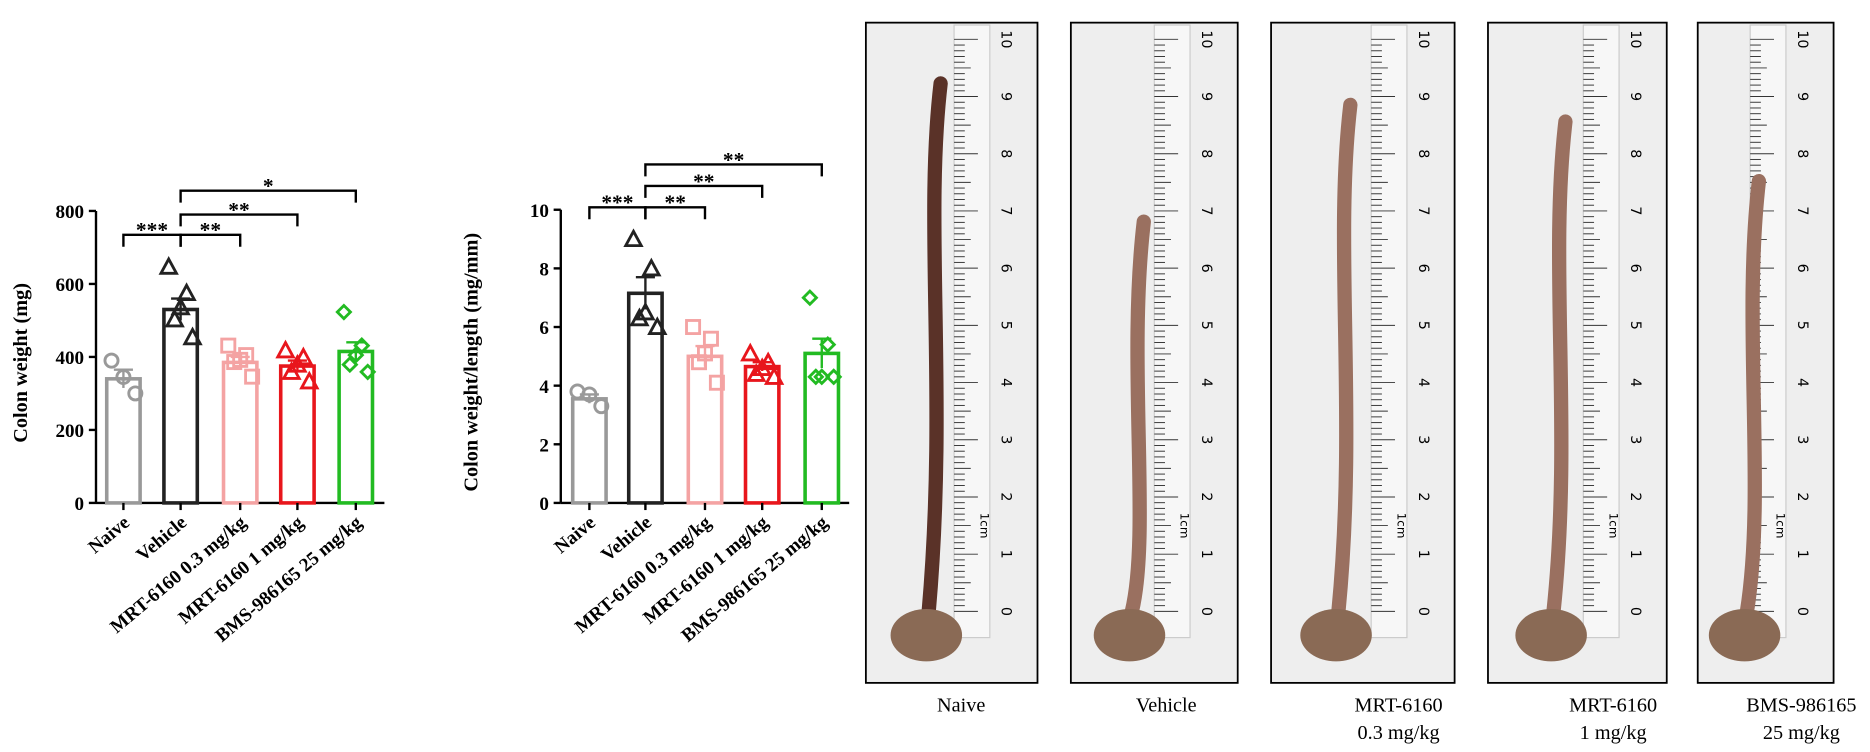  Describe the element at coordinates (268, 186) in the screenshot. I see `significance-label: *` at that location.